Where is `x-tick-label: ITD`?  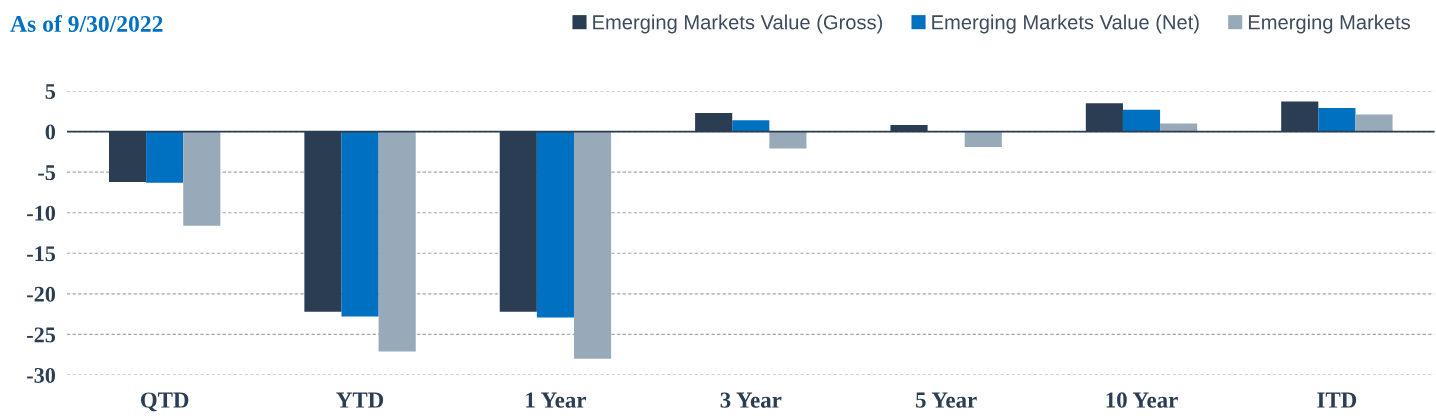
x-tick-label: ITD is located at coordinates (1337, 400).